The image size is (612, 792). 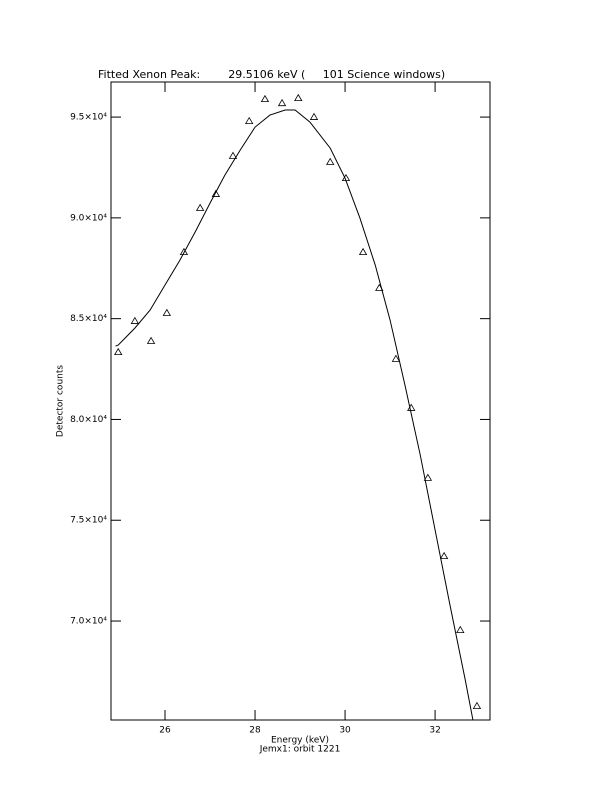 What do you see at coordinates (255, 731) in the screenshot?
I see `x-tick-label: 28` at bounding box center [255, 731].